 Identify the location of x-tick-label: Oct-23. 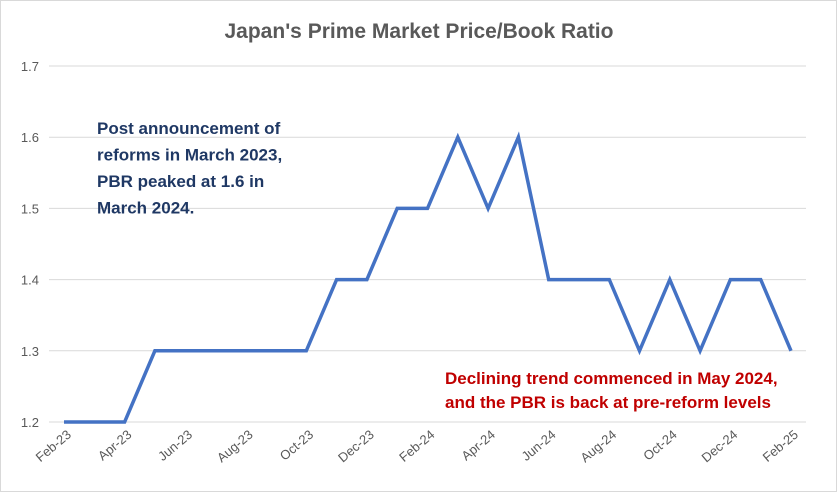
(297, 445).